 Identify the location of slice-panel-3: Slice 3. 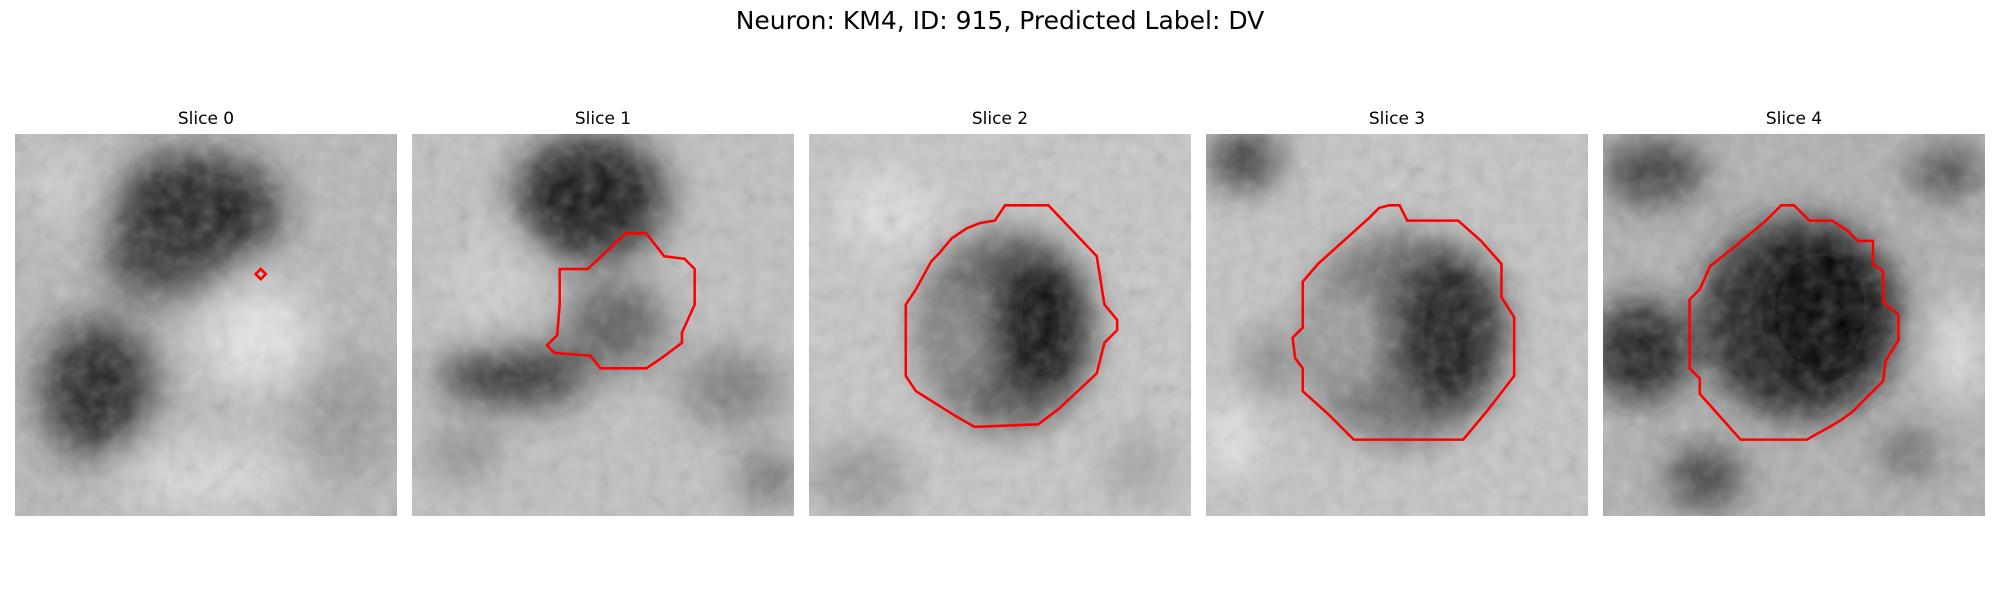
(1397, 313).